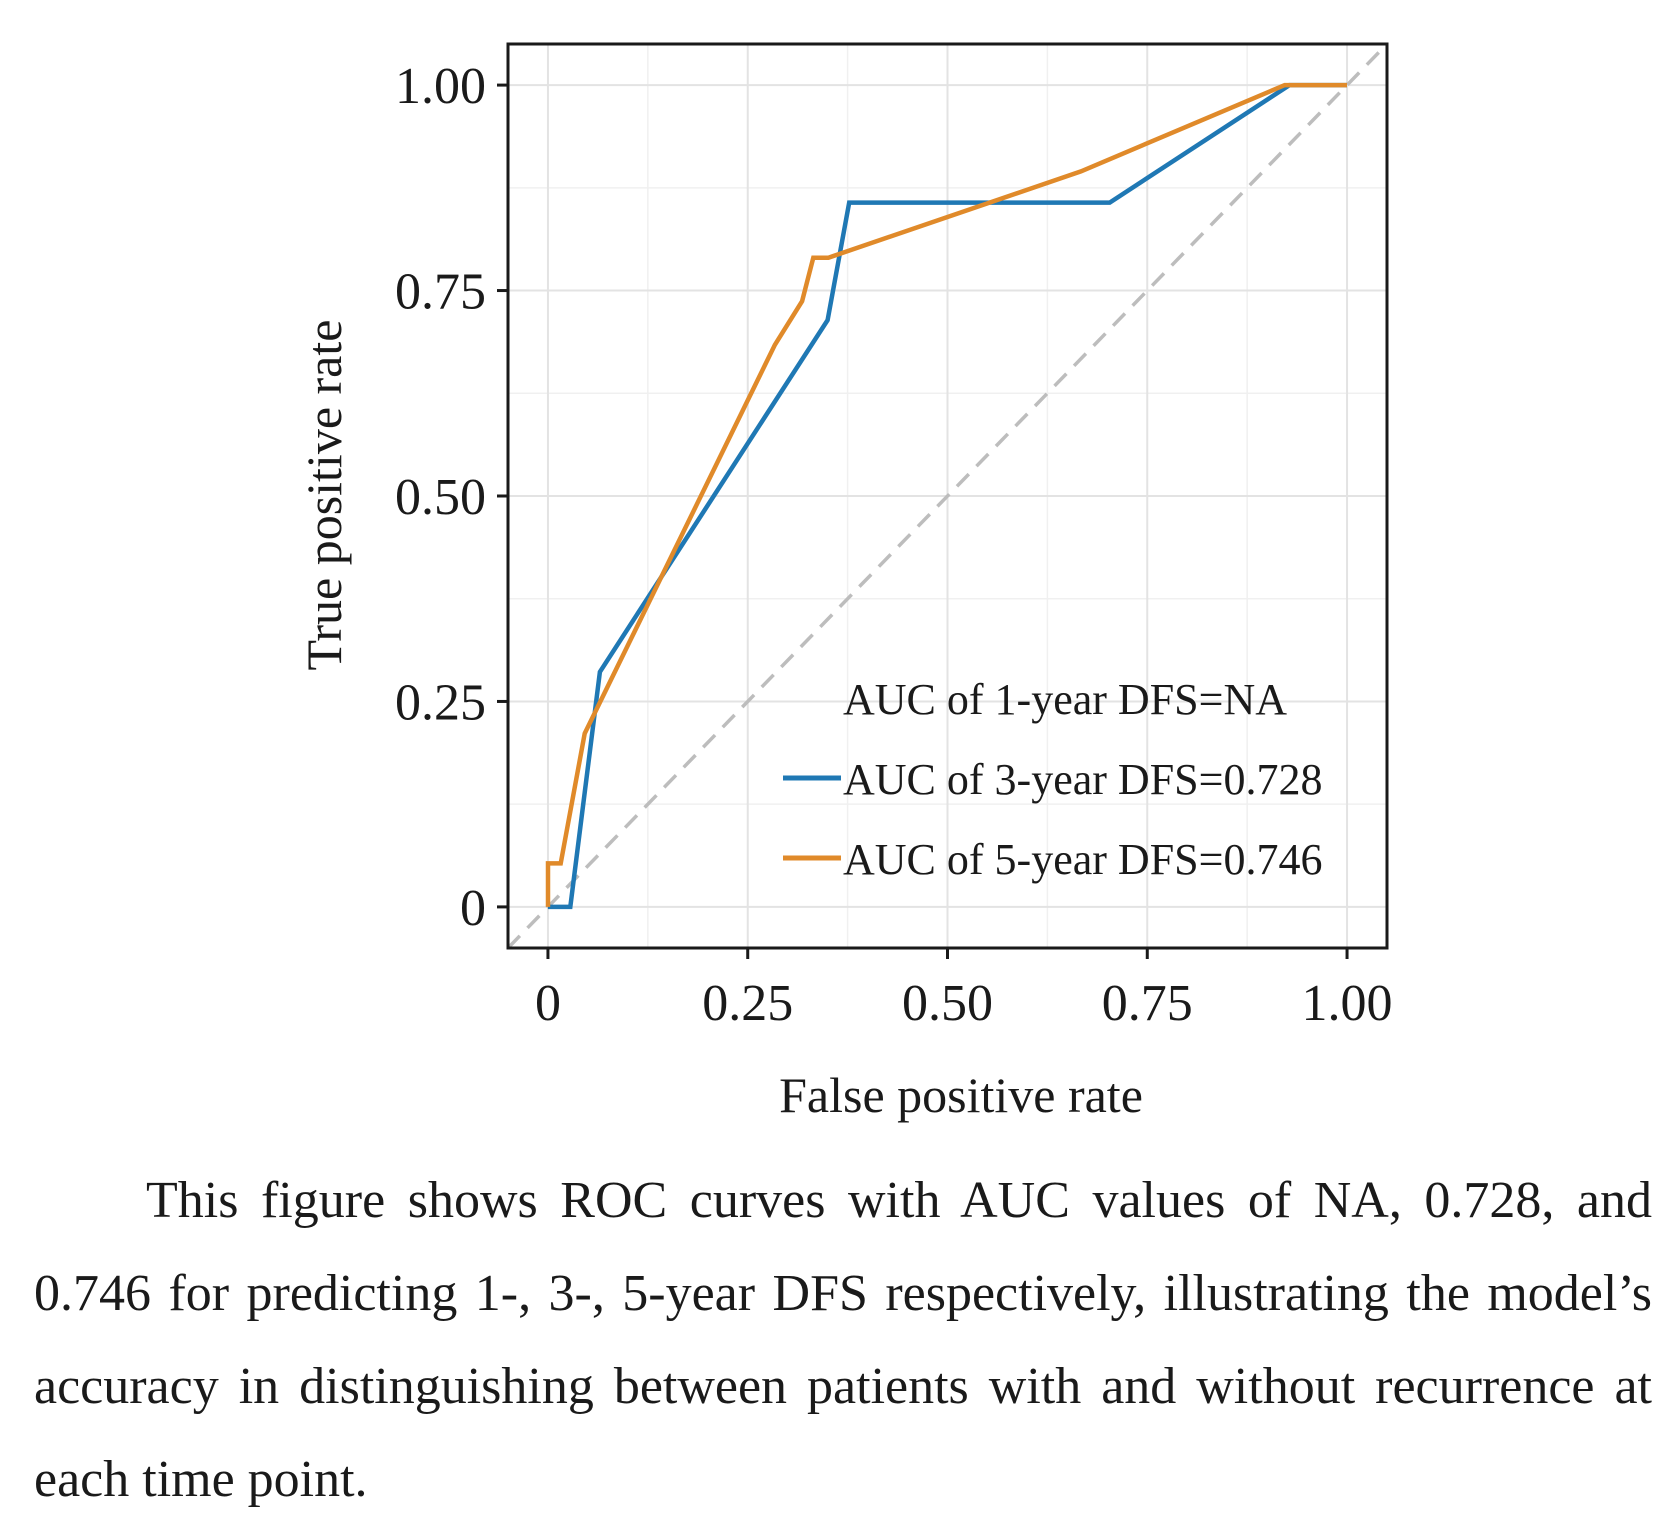 The image size is (1669, 1526). What do you see at coordinates (1147, 1003) in the screenshot?
I see `x-tick-label: 0.75` at bounding box center [1147, 1003].